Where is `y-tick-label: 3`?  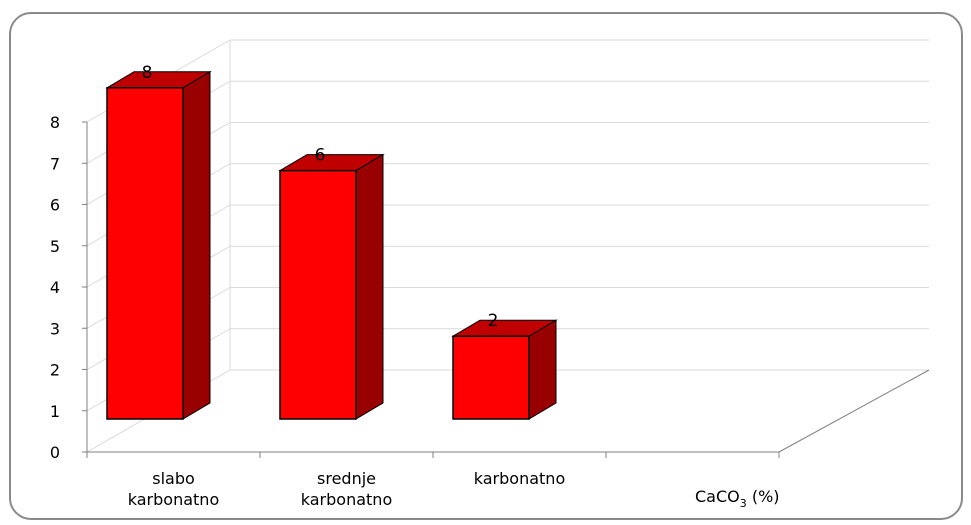 y-tick-label: 3 is located at coordinates (55, 328).